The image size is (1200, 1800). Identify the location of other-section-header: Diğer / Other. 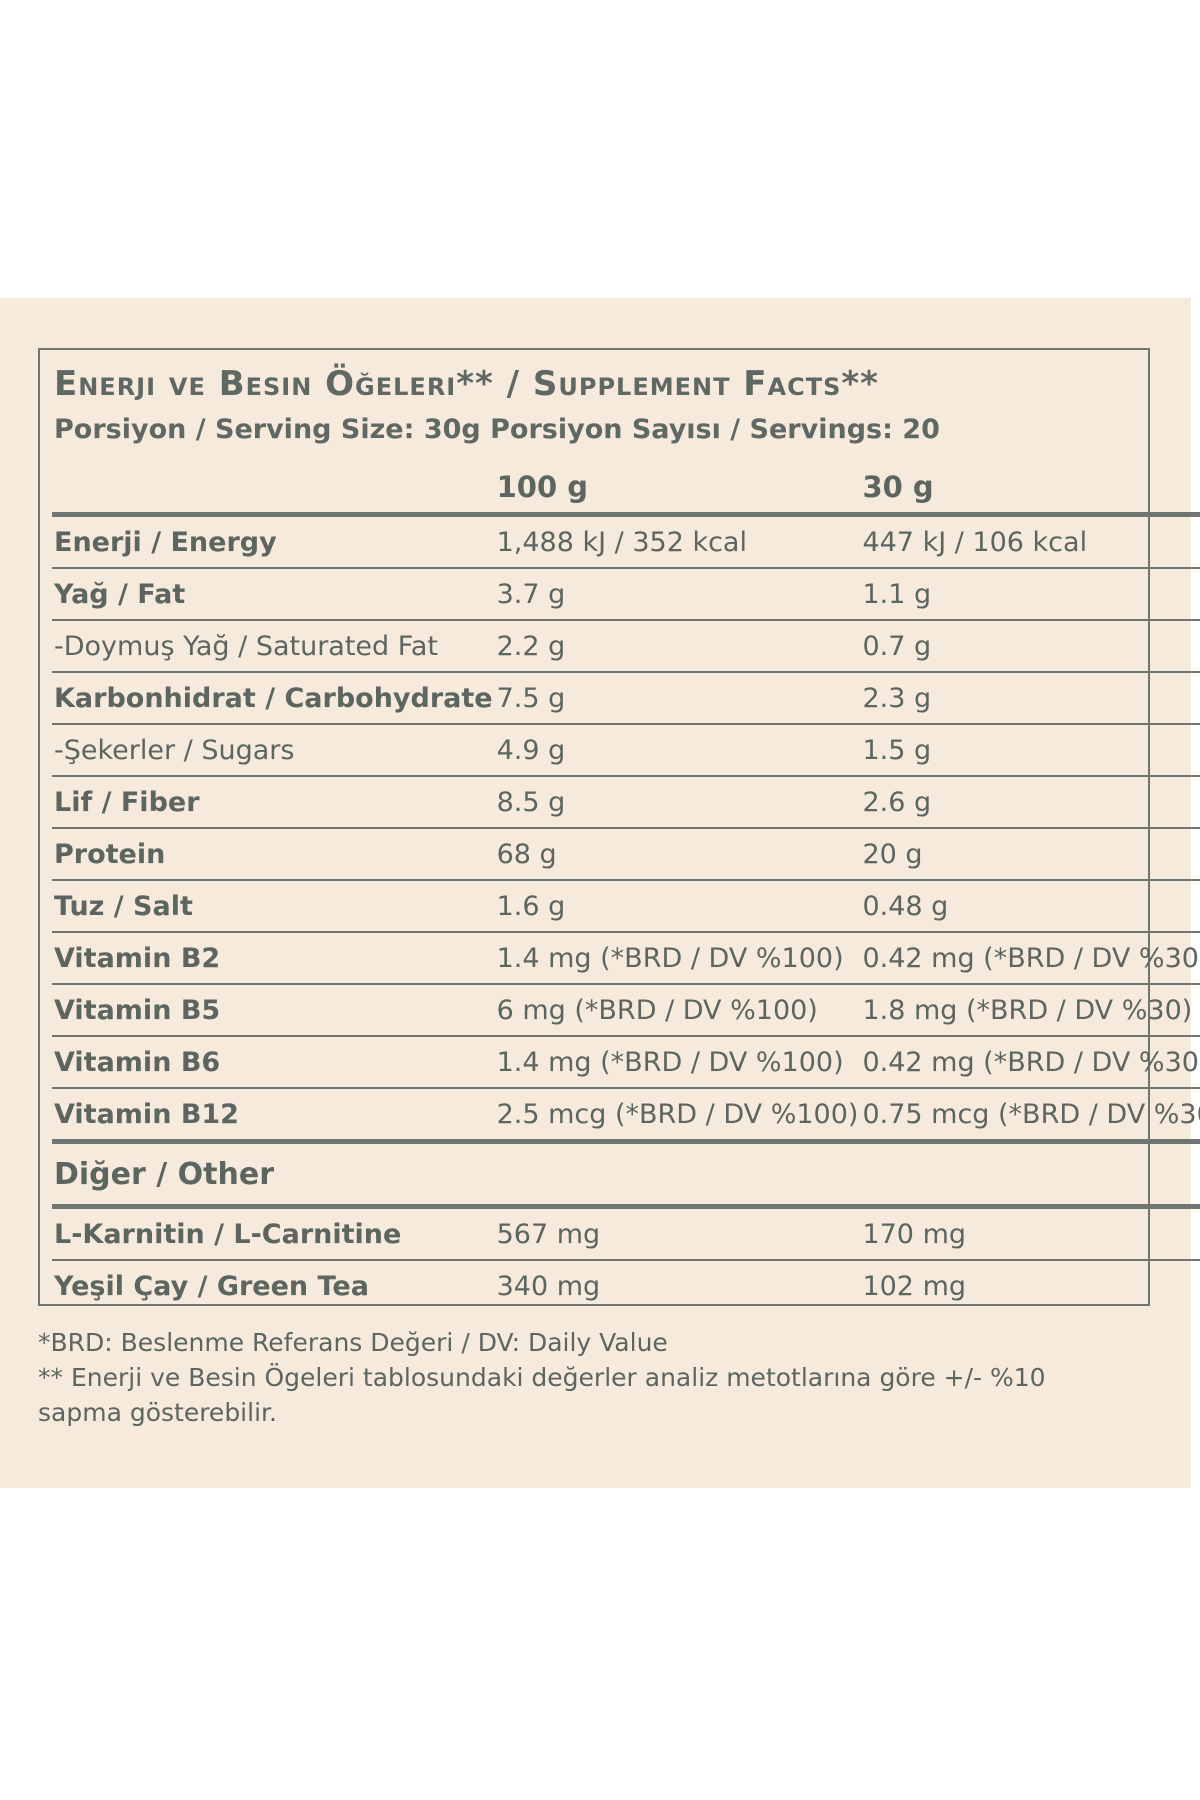
(626, 1175).